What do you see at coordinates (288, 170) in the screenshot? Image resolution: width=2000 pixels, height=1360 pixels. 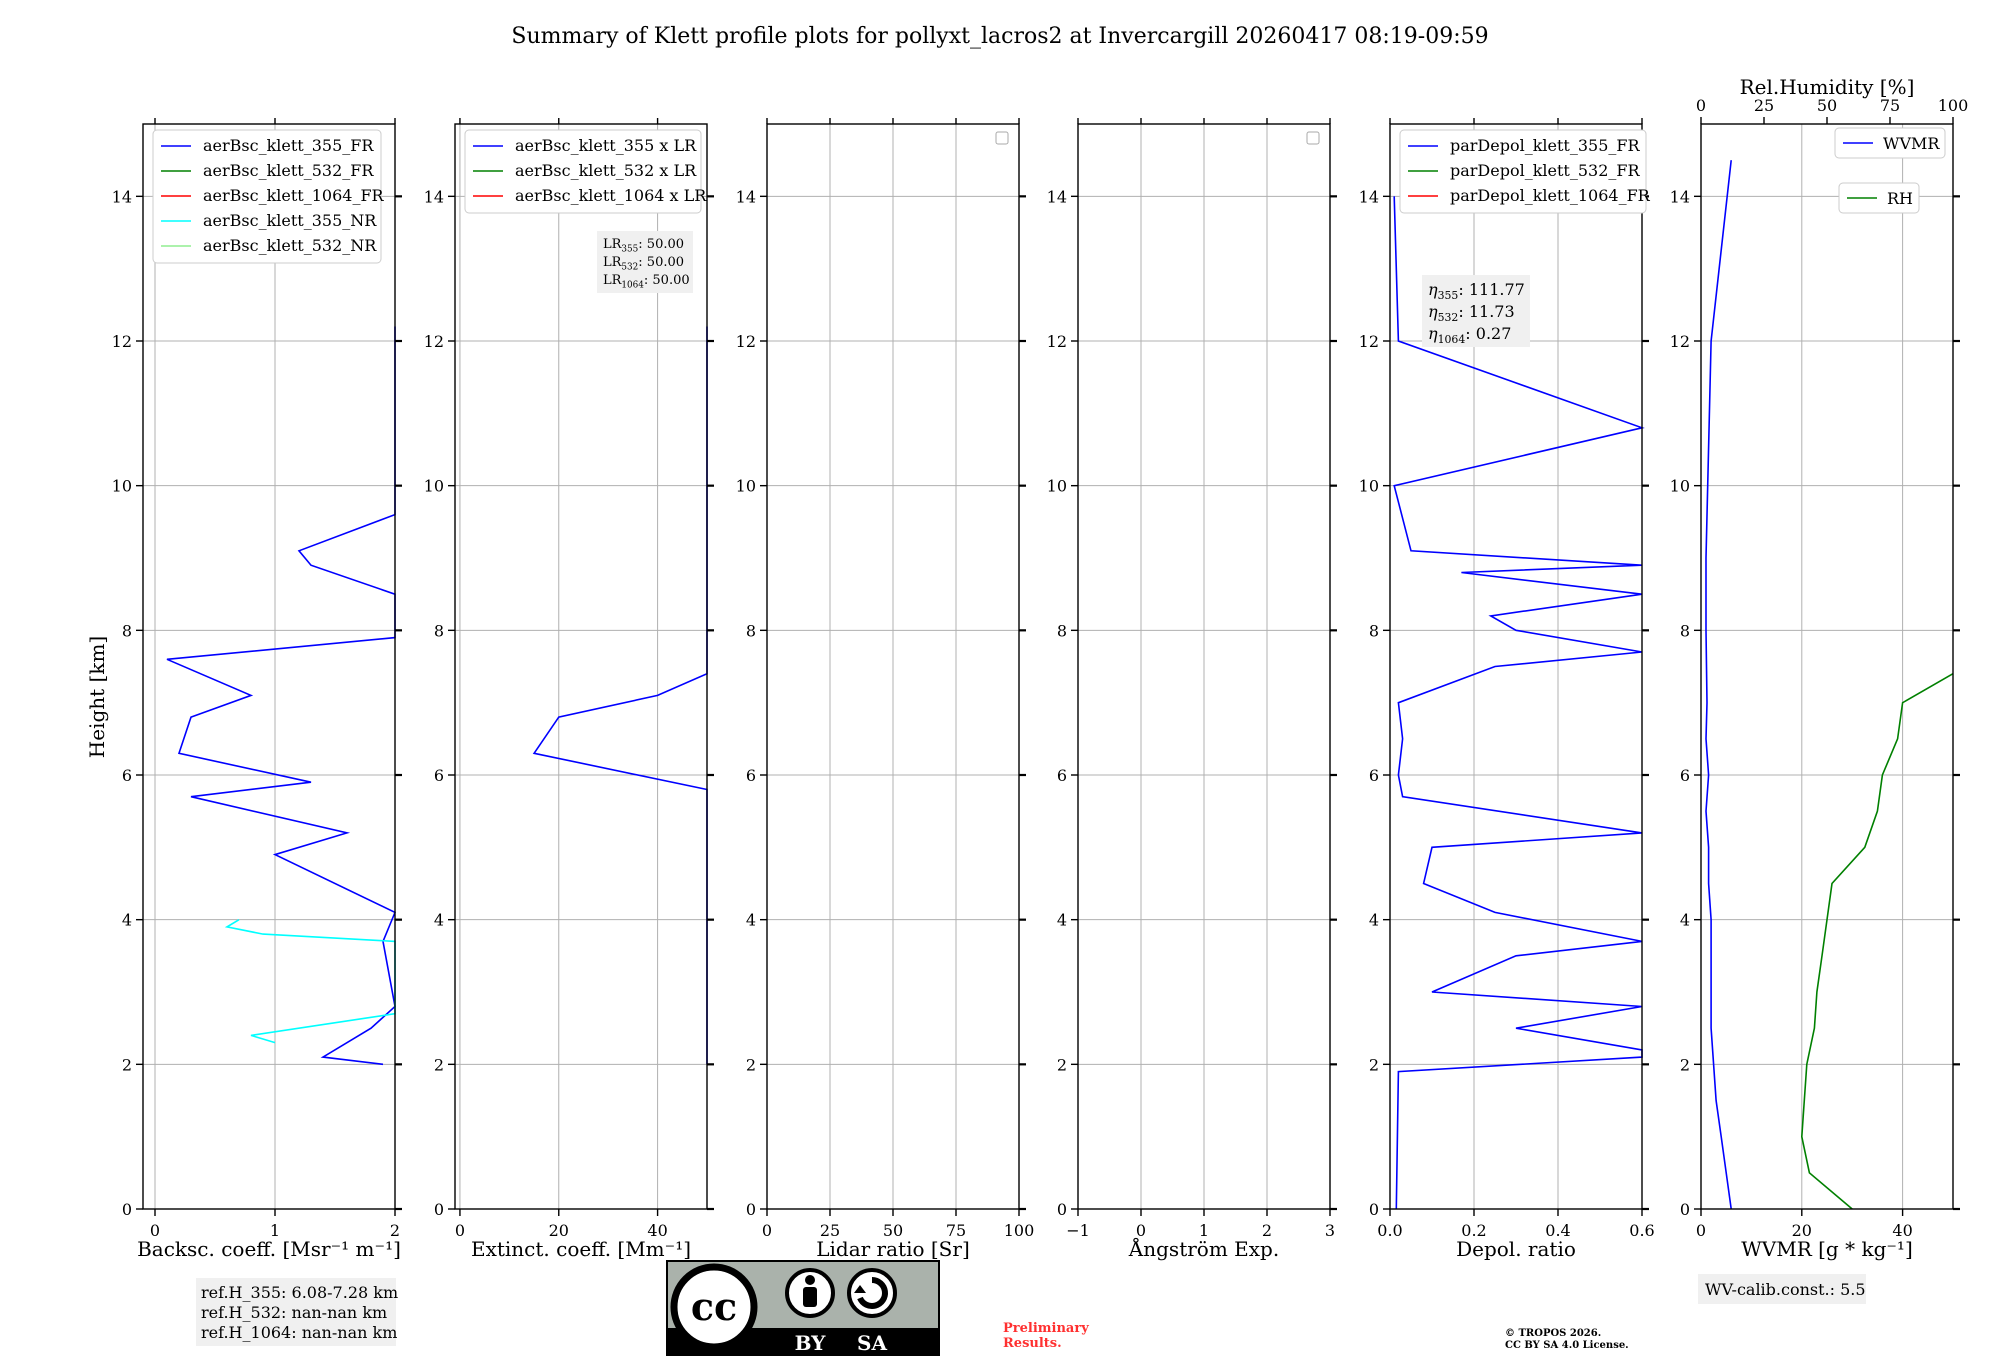 I see `legend-label: aerBsc_klett_532_FR` at bounding box center [288, 170].